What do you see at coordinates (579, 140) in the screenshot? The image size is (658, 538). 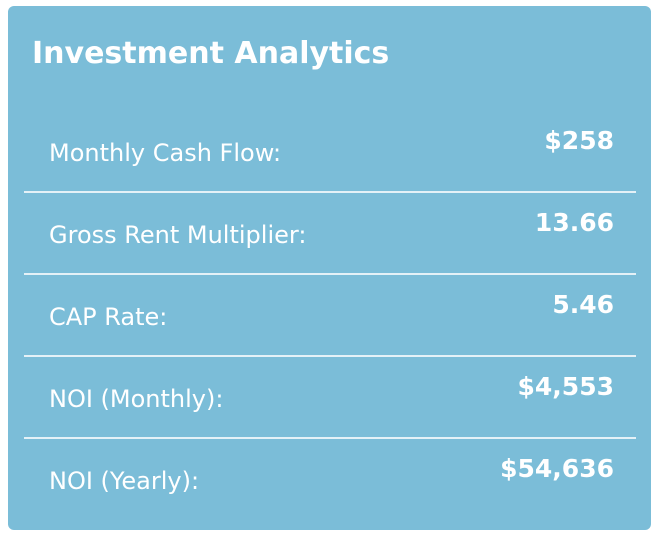 I see `metric-value: $258` at bounding box center [579, 140].